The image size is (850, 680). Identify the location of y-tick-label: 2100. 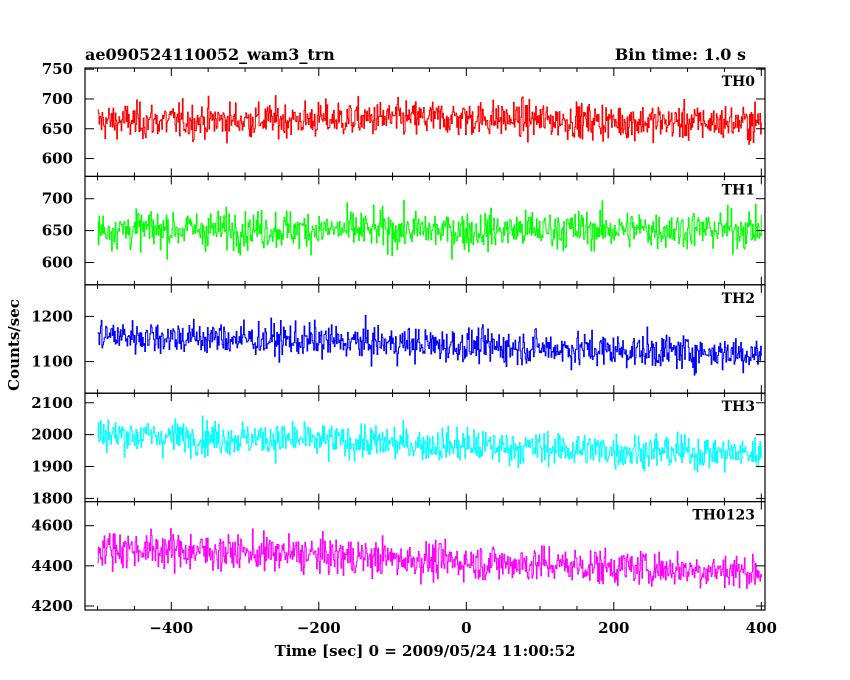
(52, 403).